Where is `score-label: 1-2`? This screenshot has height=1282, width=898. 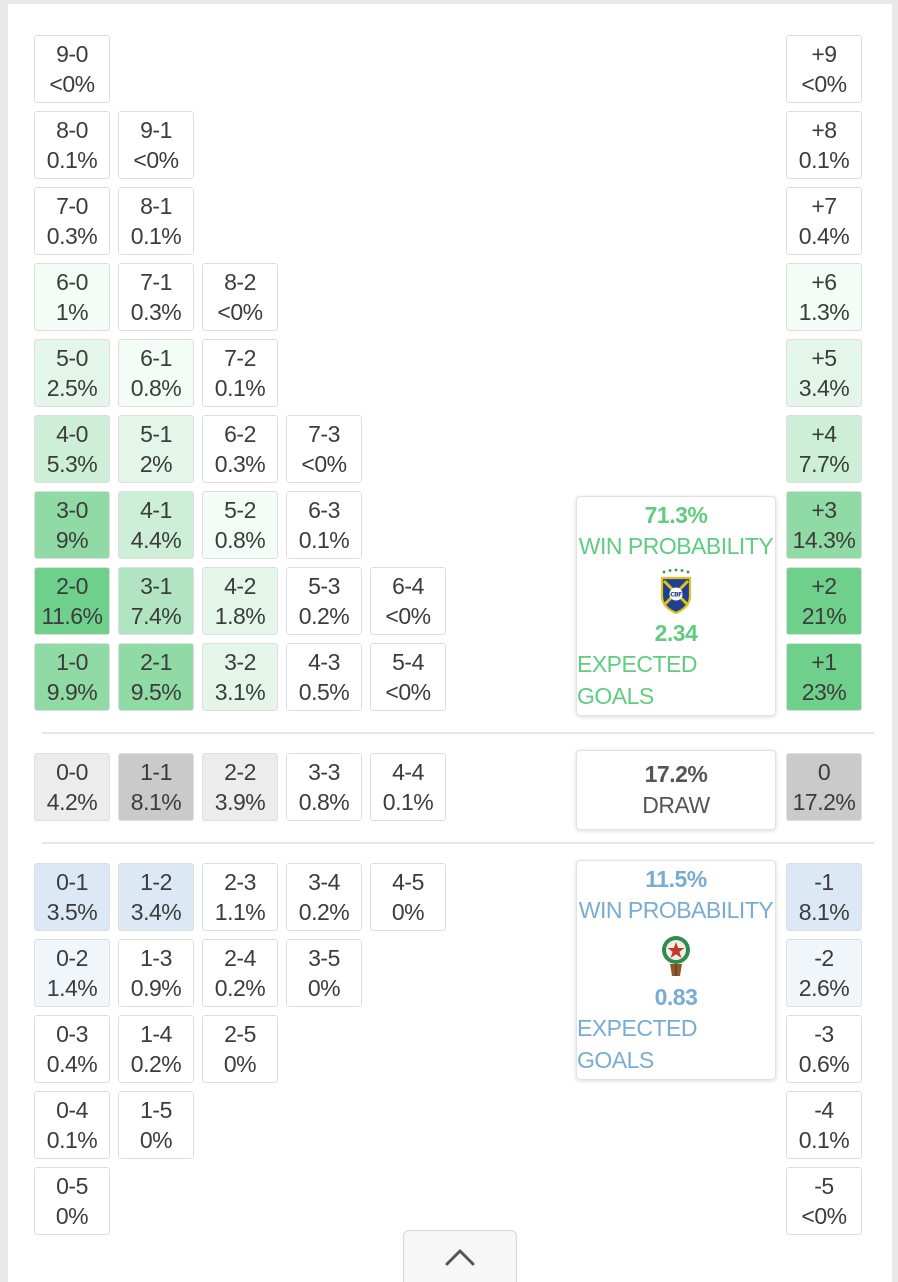 score-label: 1-2 is located at coordinates (156, 882).